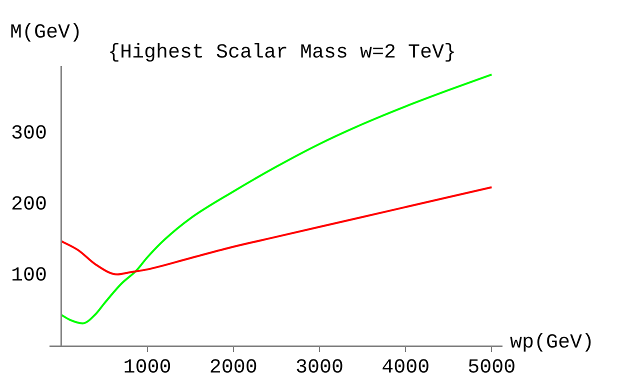  I want to click on x-tick-label: 1000, so click(147, 368).